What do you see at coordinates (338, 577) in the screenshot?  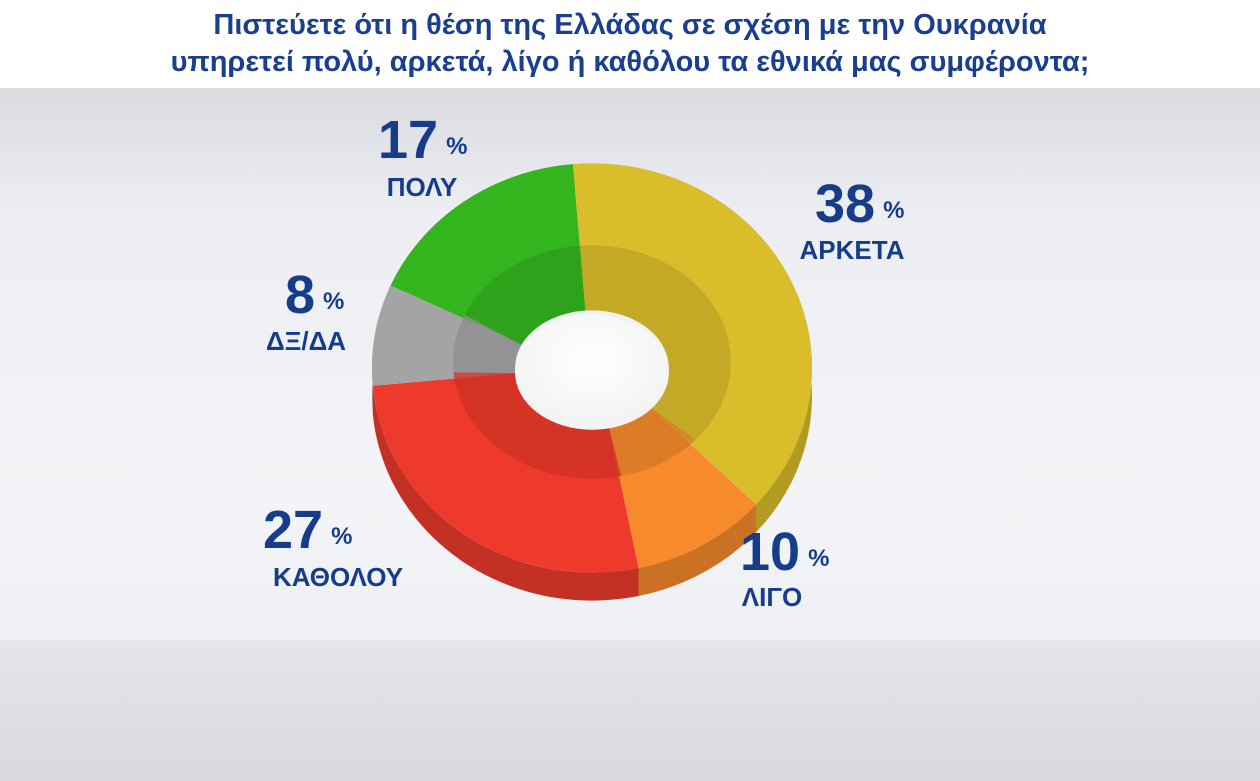 I see `slice-3-category-label: ΚΑΘΟΛΟΥ` at bounding box center [338, 577].